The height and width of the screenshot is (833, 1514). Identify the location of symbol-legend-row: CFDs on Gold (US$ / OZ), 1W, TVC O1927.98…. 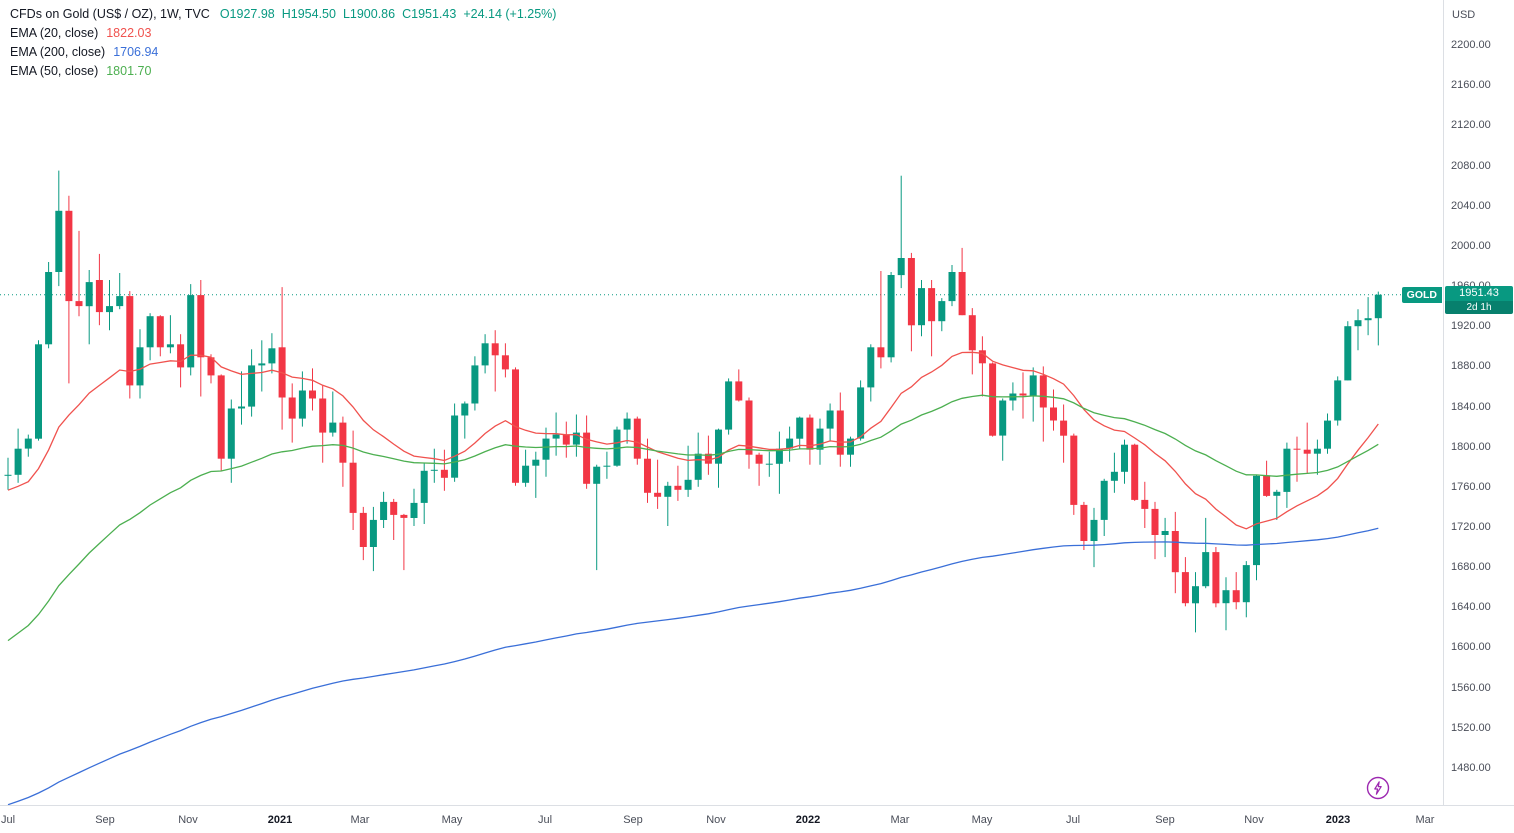
(286, 14).